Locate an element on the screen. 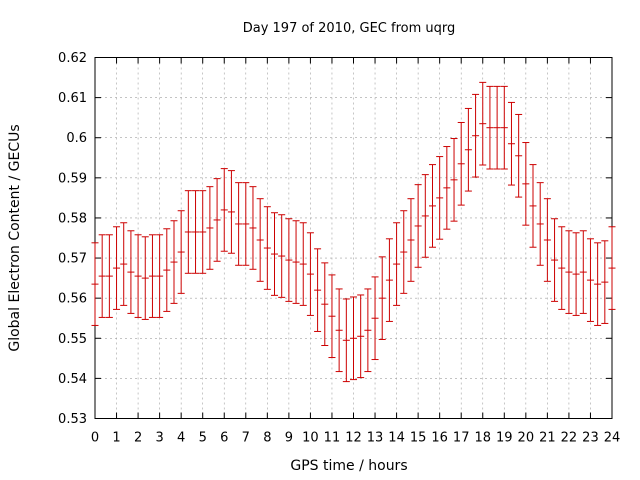 This screenshot has height=480, width=640. x-tick-label: 17 is located at coordinates (461, 438).